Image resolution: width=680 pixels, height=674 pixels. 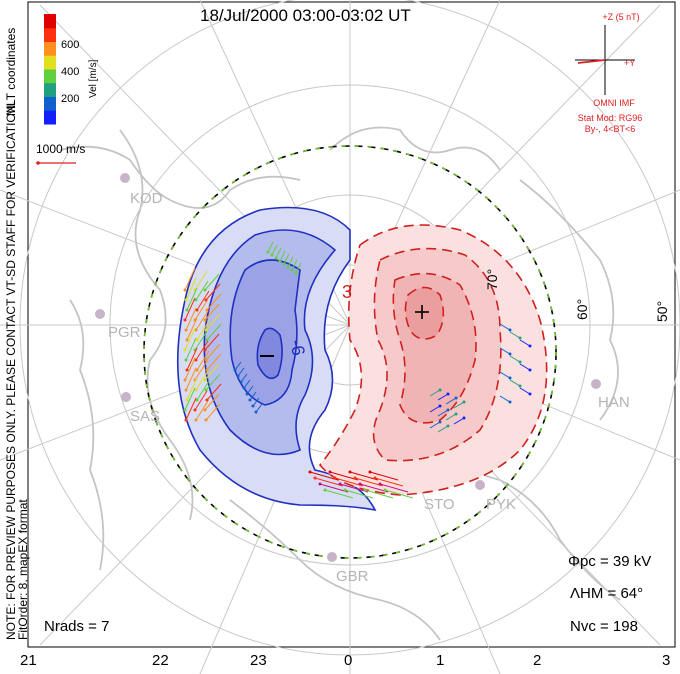 I want to click on lat-label-50: 50°, so click(x=662, y=311).